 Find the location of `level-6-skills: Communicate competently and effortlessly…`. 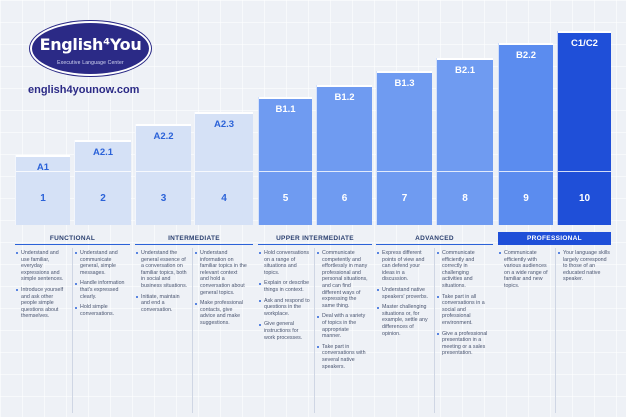

level-6-skills: Communicate competently and effortlessly… is located at coordinates (343, 312).